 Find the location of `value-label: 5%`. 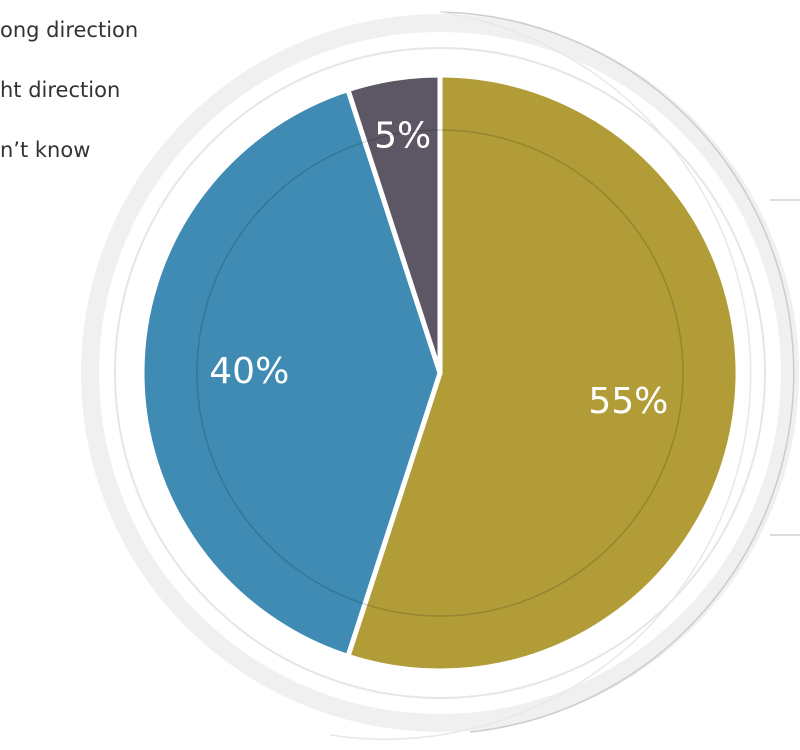

value-label: 5% is located at coordinates (402, 136).